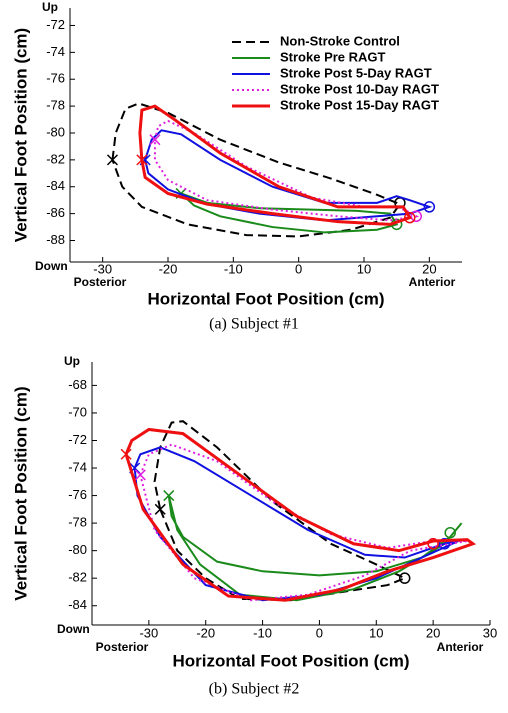 The width and height of the screenshot is (508, 713). I want to click on y-tick-label: -88, so click(55, 239).